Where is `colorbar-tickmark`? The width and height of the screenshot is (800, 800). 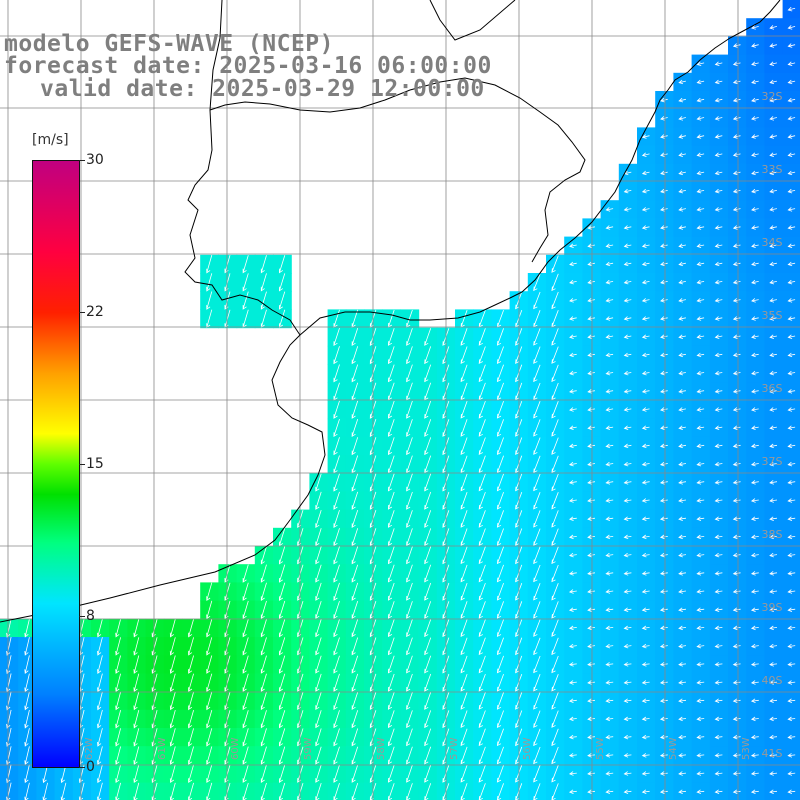
colorbar-tickmark is located at coordinates (82, 160).